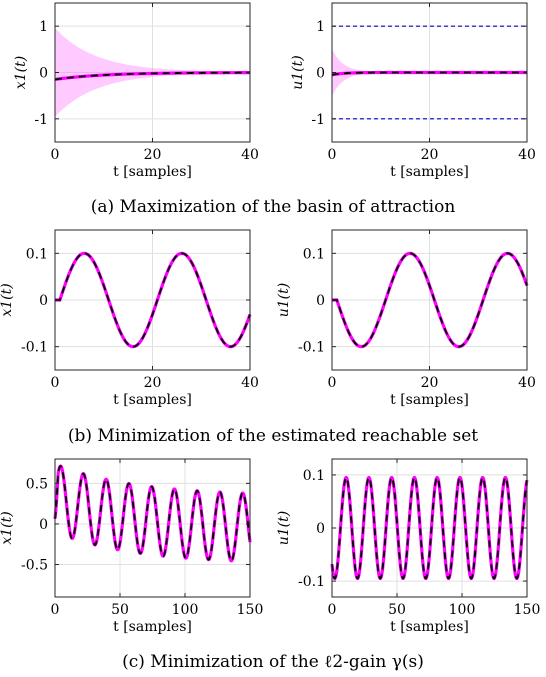  Describe the element at coordinates (34, 566) in the screenshot. I see `y-tick-label: -0.5` at that location.